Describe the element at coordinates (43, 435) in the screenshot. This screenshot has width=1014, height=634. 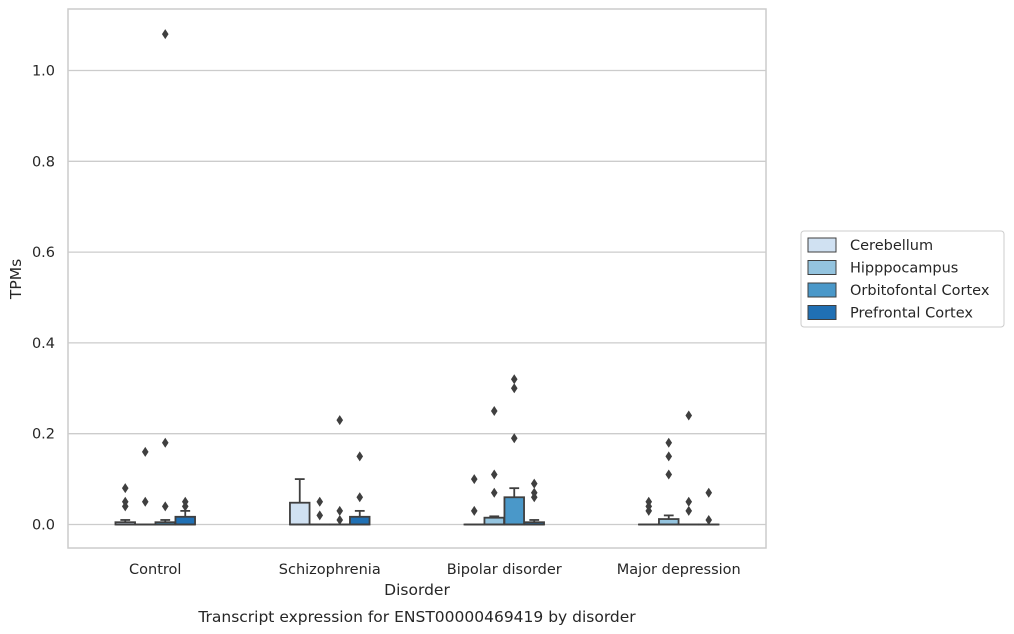
I see `y-tick-label: 0.2` at that location.